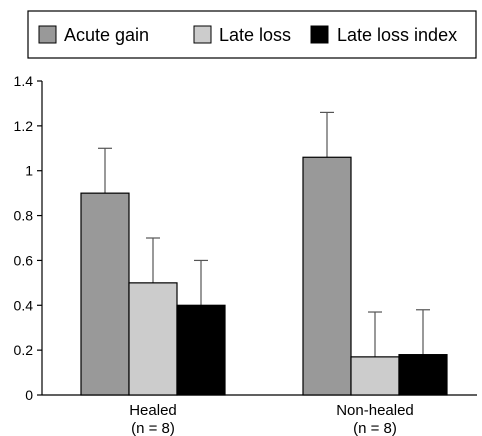  What do you see at coordinates (29, 395) in the screenshot?
I see `y-tick-label: 0` at bounding box center [29, 395].